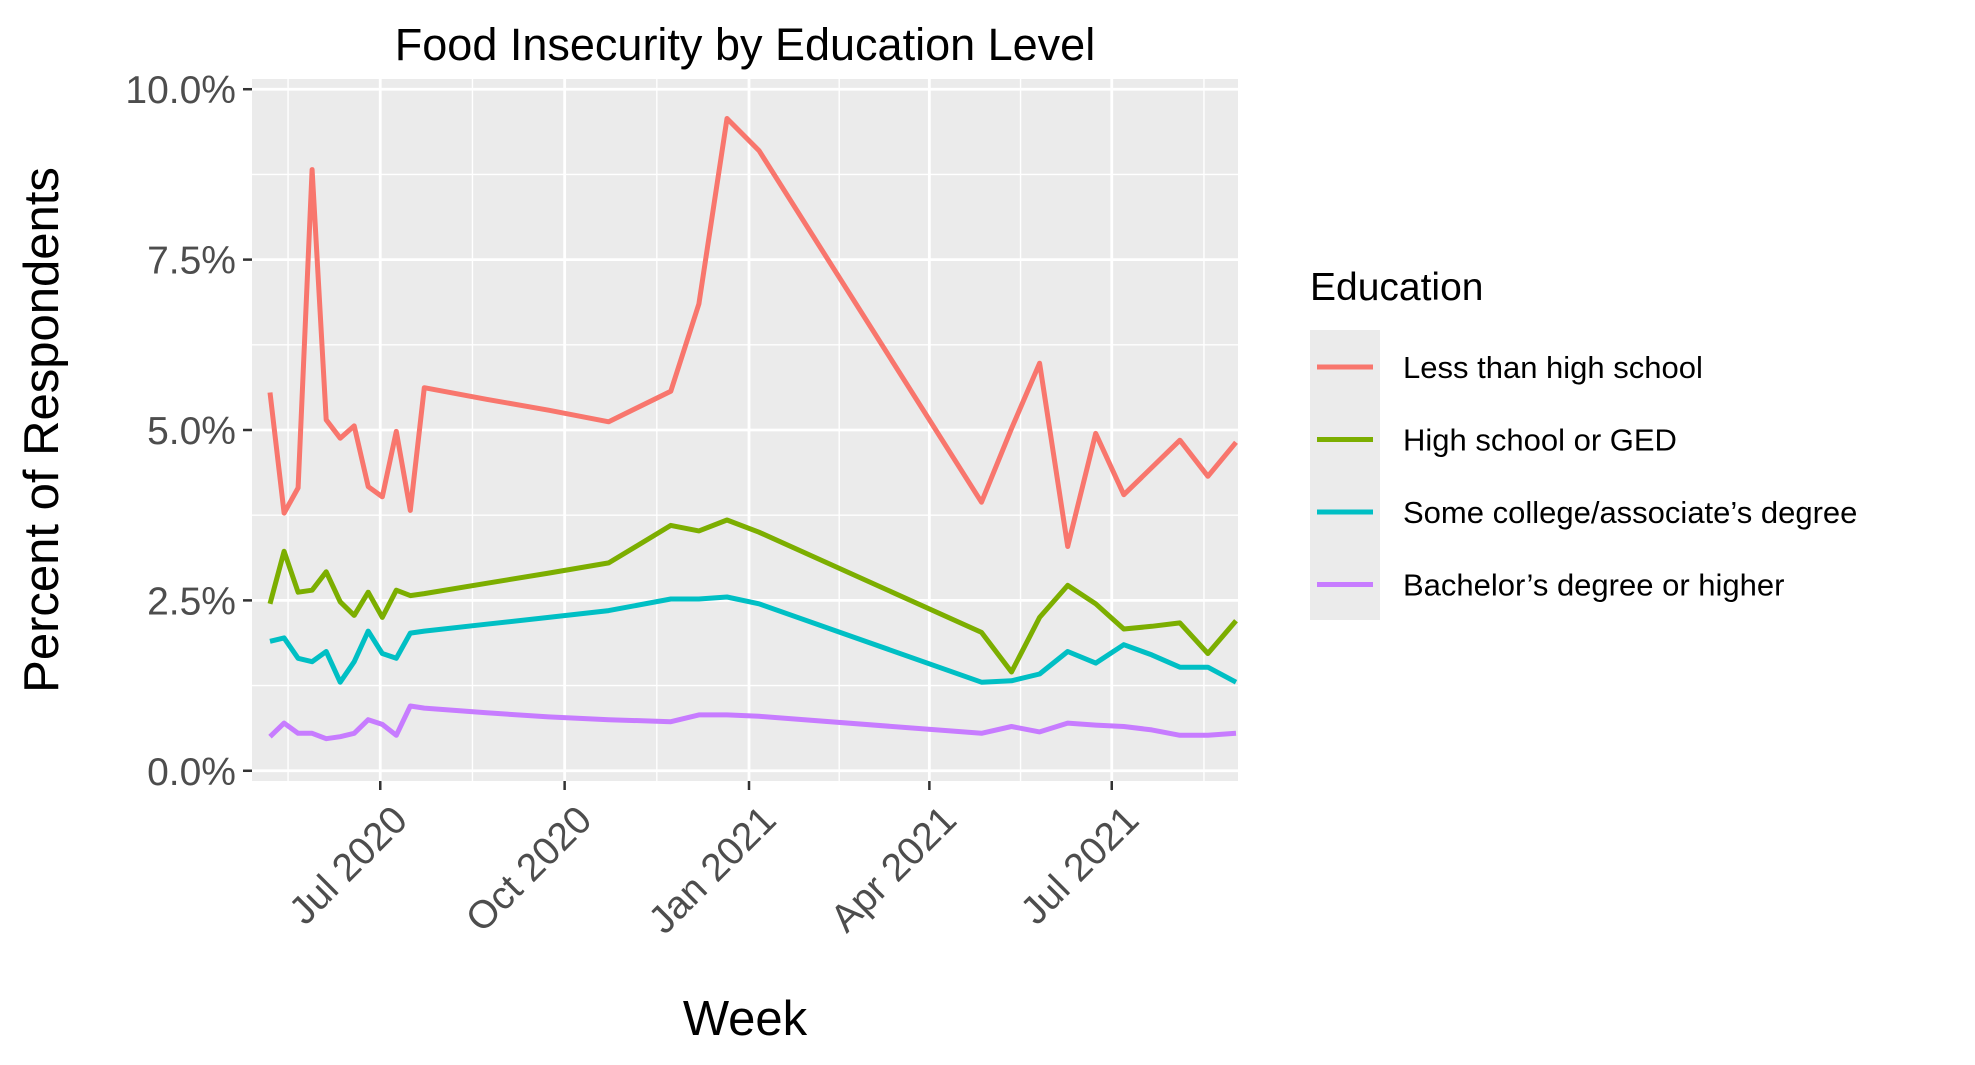 The image size is (1975, 1065). What do you see at coordinates (180, 90) in the screenshot?
I see `y-tick-label: 10.0%` at bounding box center [180, 90].